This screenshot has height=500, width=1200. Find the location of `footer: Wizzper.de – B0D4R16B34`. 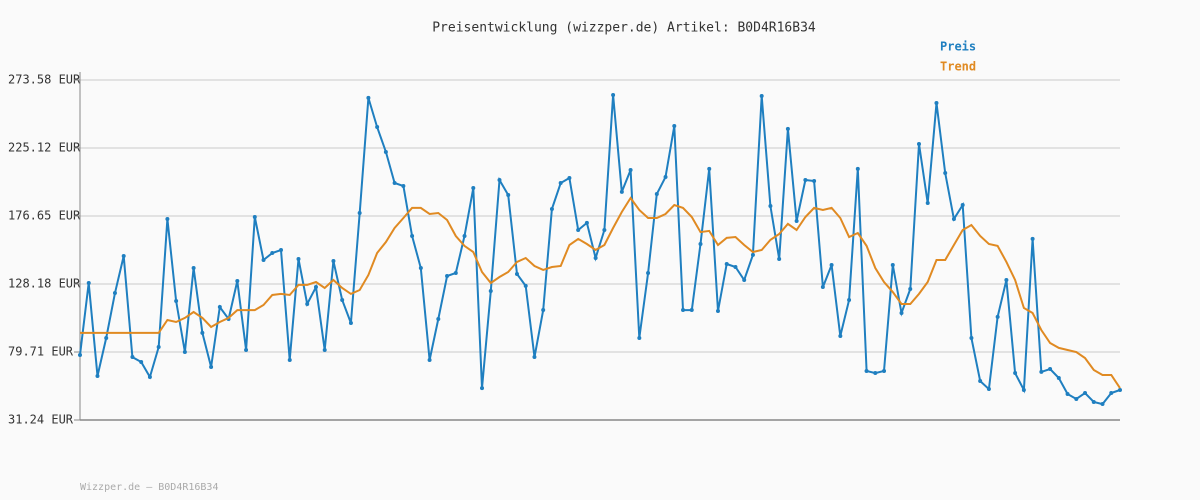

footer: Wizzper.de – B0D4R16B34 is located at coordinates (149, 487).